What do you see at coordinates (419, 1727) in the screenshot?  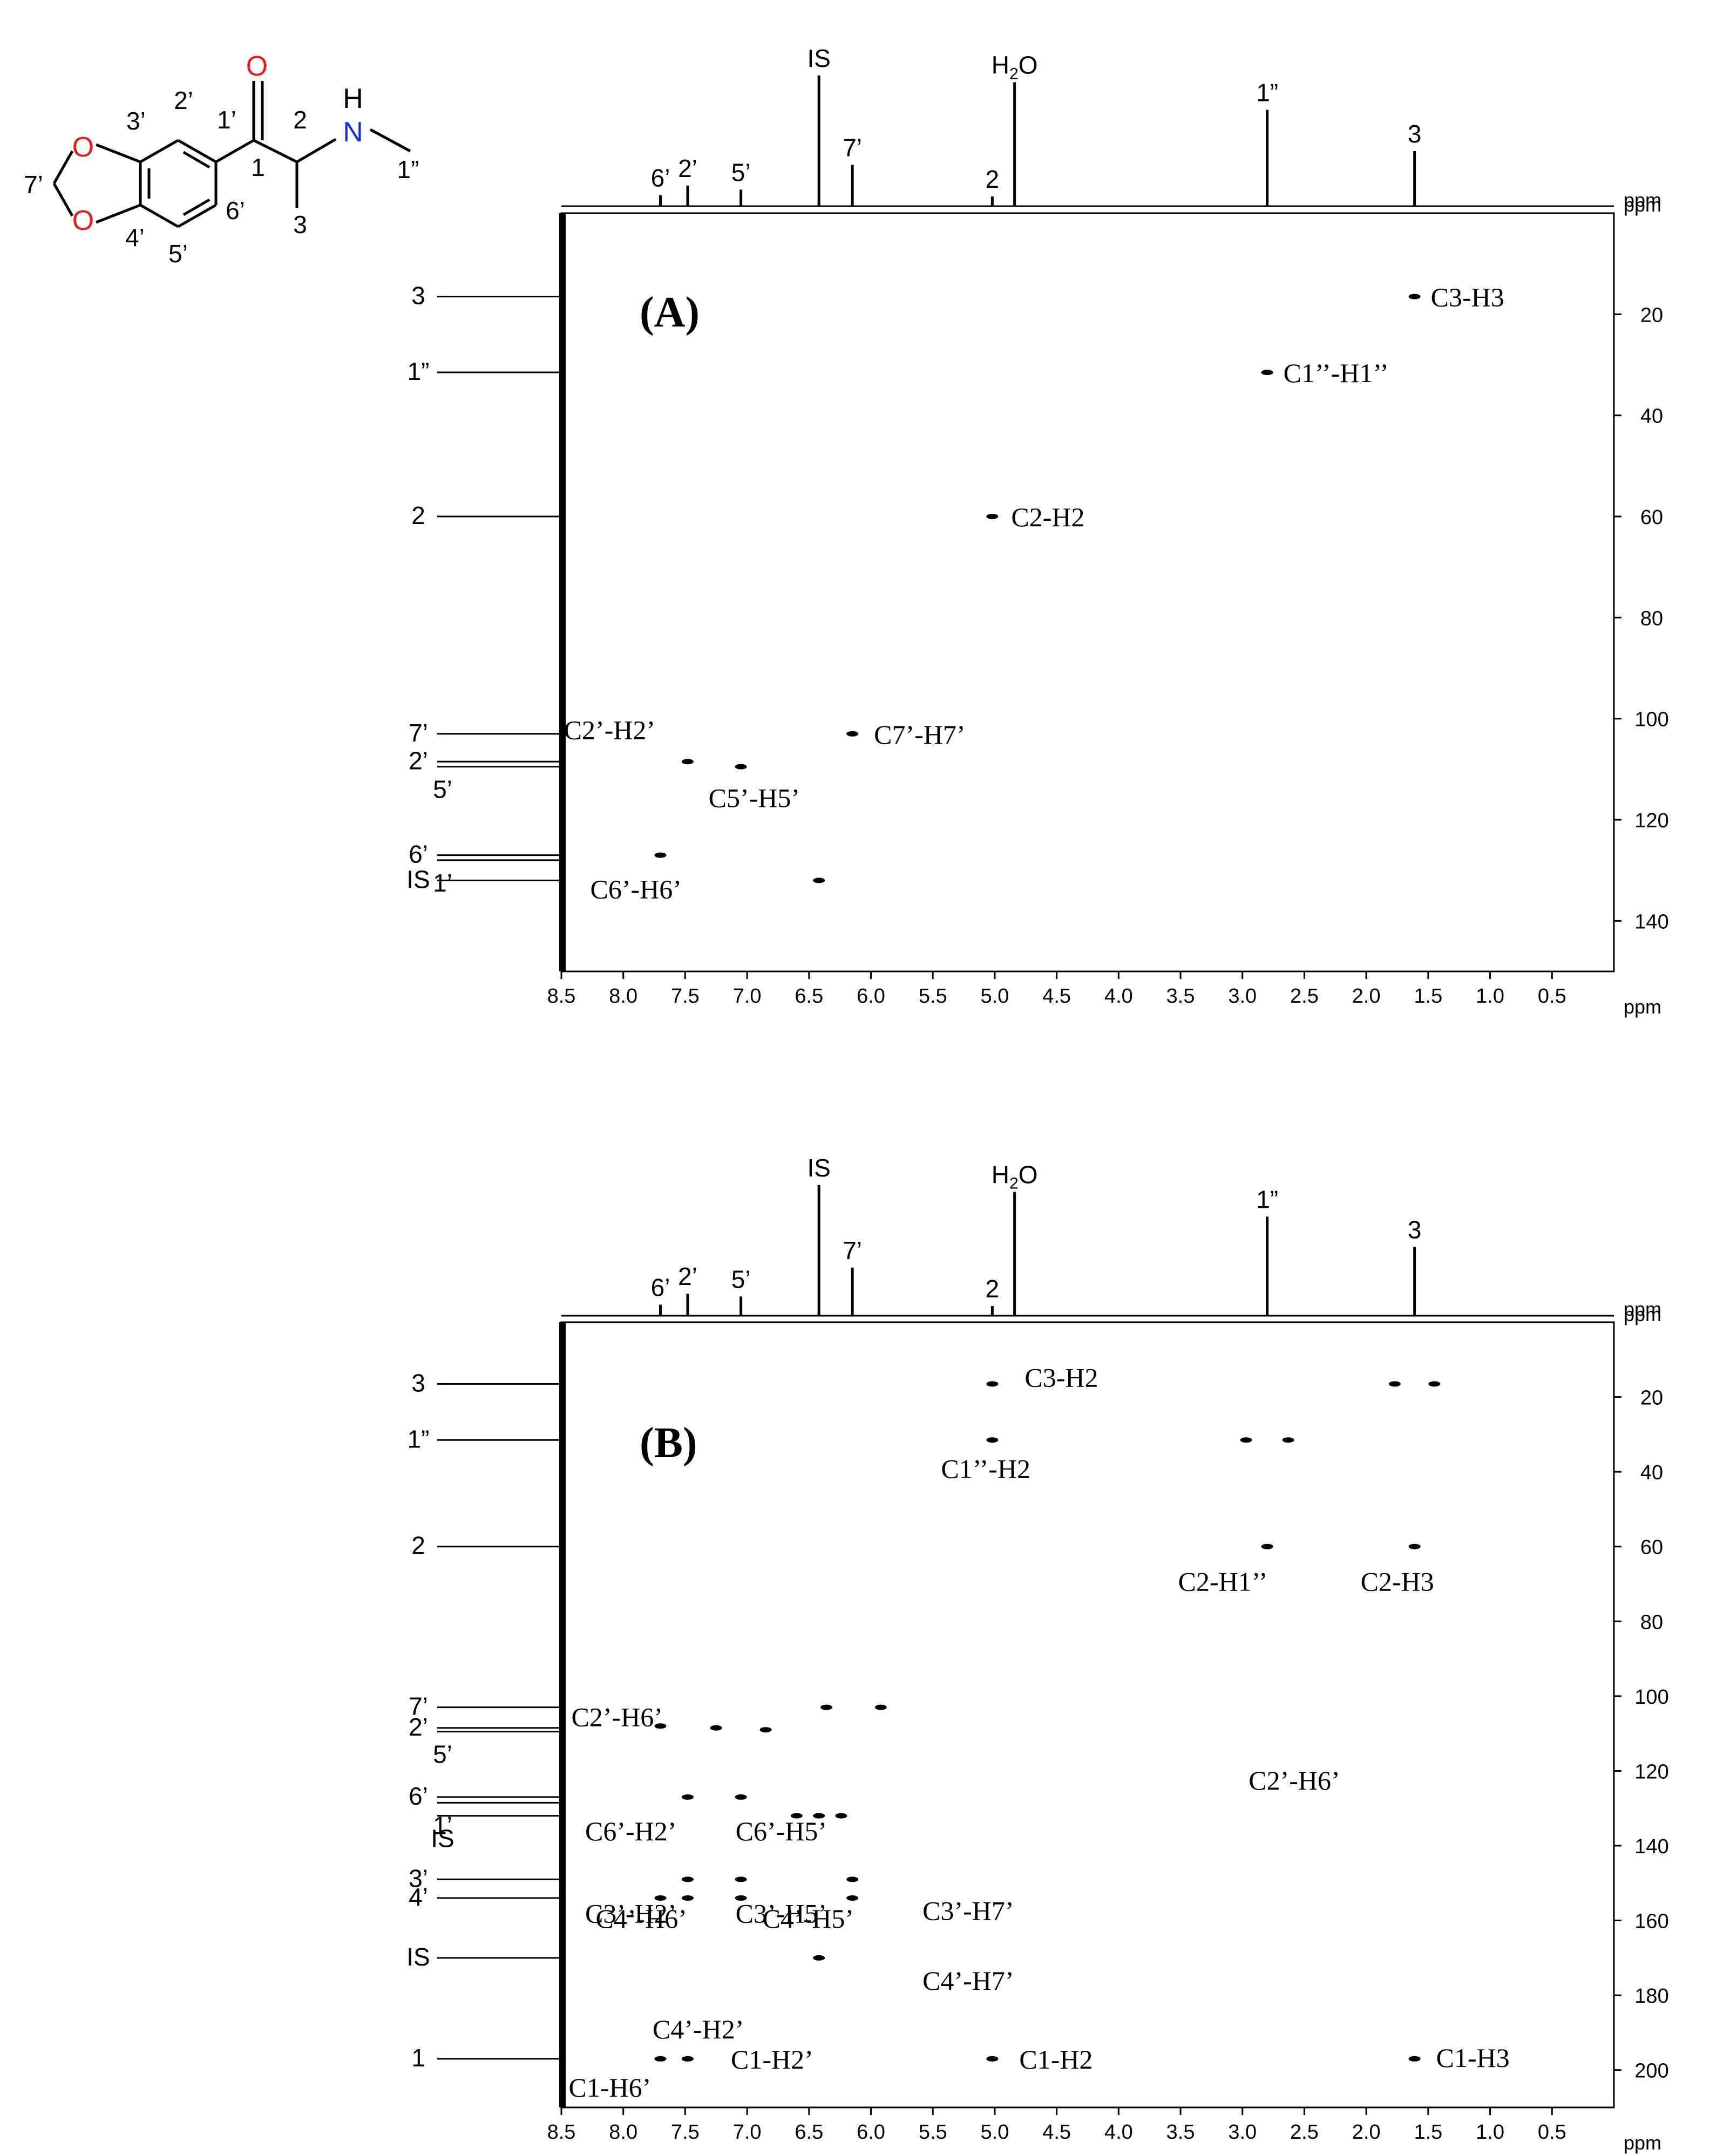 I see `carbon-signal-label: 2’` at bounding box center [419, 1727].